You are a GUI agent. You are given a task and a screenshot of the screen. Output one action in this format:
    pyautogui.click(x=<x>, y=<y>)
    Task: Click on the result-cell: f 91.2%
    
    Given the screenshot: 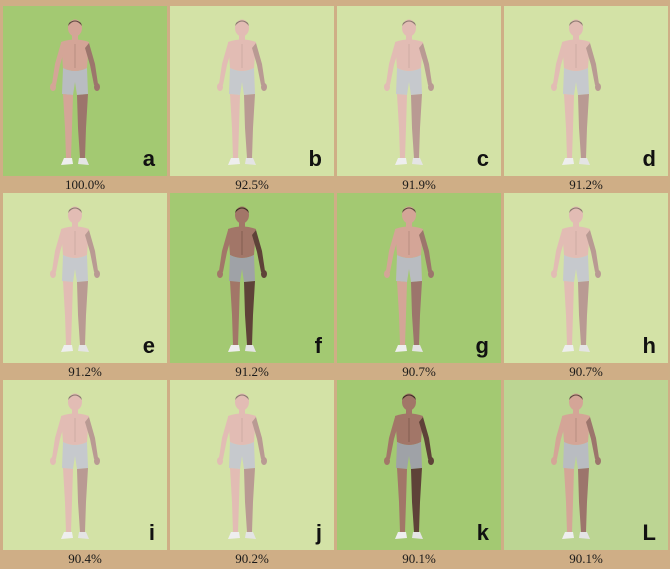 What is the action you would take?
    pyautogui.click(x=252, y=286)
    